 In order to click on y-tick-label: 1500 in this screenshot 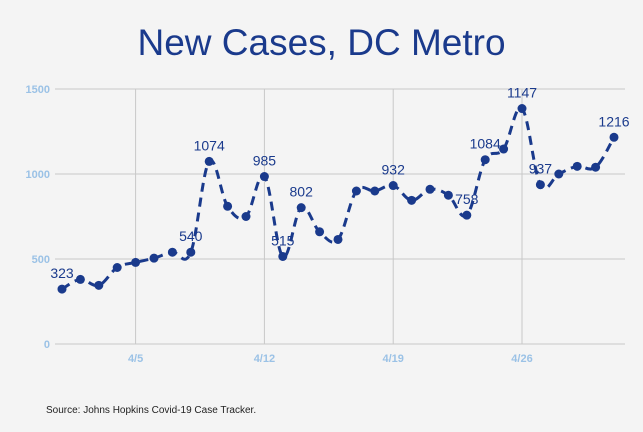, I will do `click(38, 90)`.